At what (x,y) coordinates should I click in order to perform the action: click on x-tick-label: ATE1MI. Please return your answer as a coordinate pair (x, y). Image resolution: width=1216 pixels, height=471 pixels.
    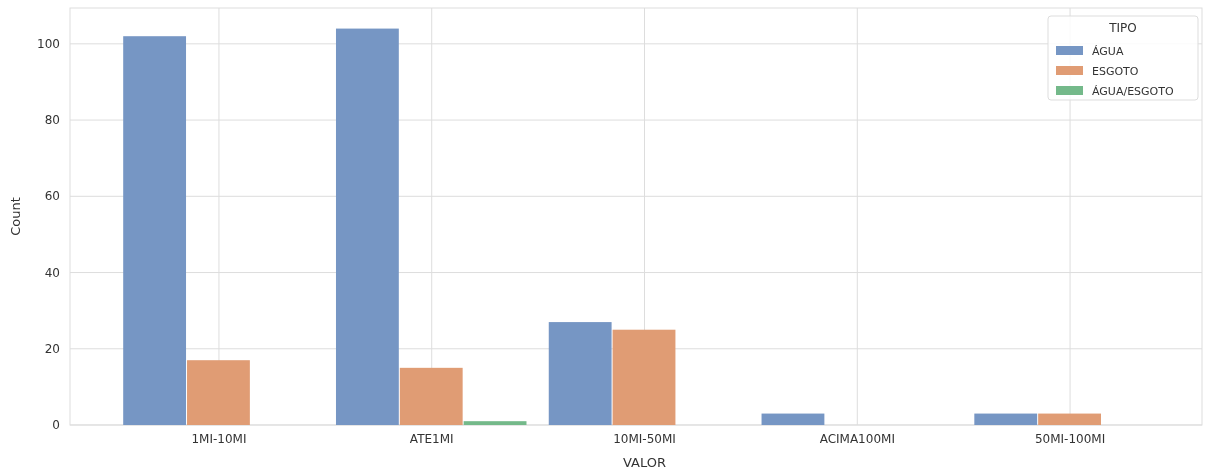
    Looking at the image, I should click on (431, 439).